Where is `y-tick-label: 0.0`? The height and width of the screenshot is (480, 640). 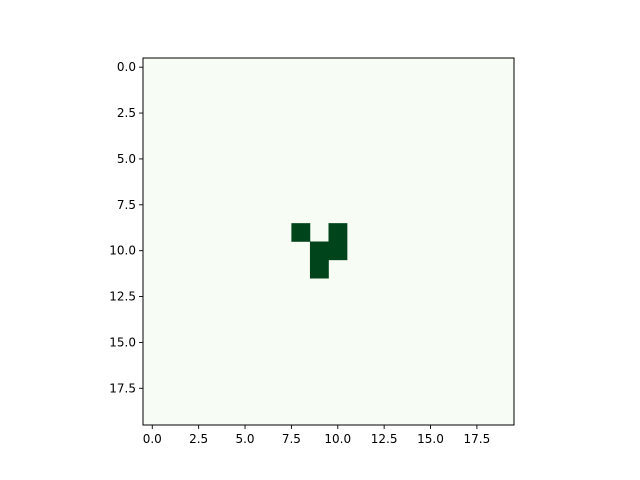
y-tick-label: 0.0 is located at coordinates (126, 67).